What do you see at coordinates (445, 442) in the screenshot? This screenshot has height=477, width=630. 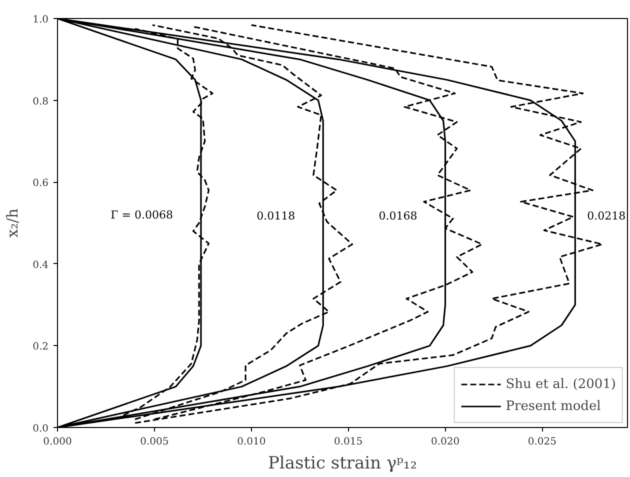 I see `x-tick-label: 0.020` at bounding box center [445, 442].